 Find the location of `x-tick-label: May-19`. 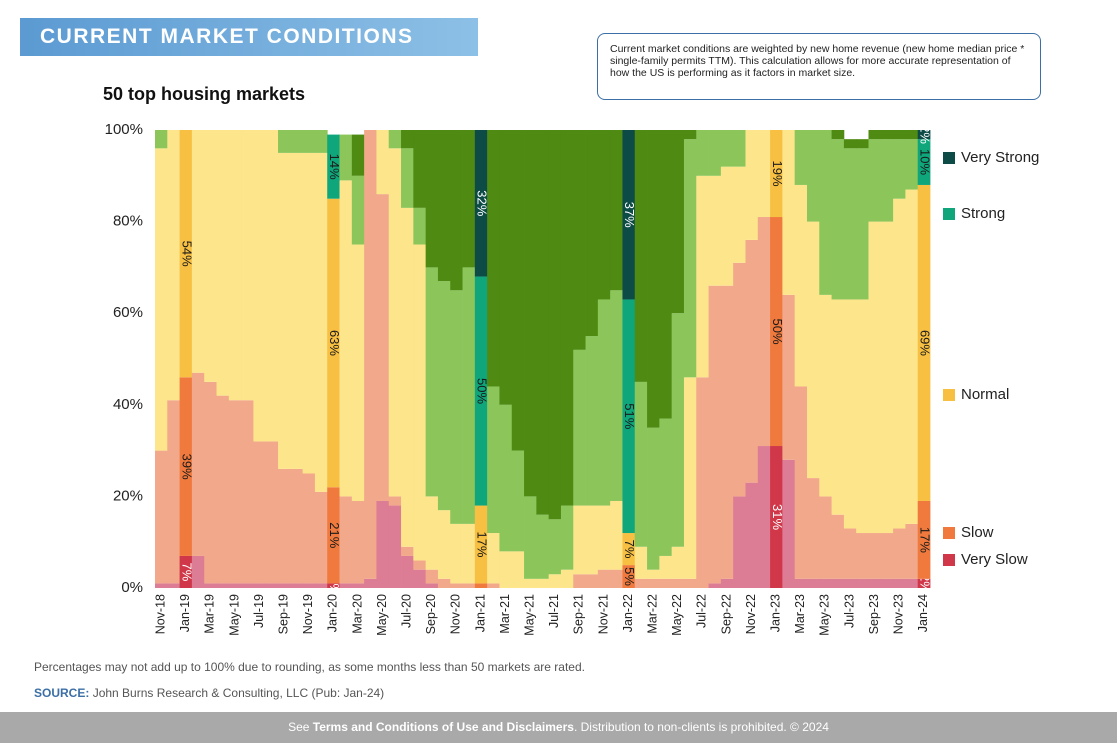

x-tick-label: May-19 is located at coordinates (234, 615).